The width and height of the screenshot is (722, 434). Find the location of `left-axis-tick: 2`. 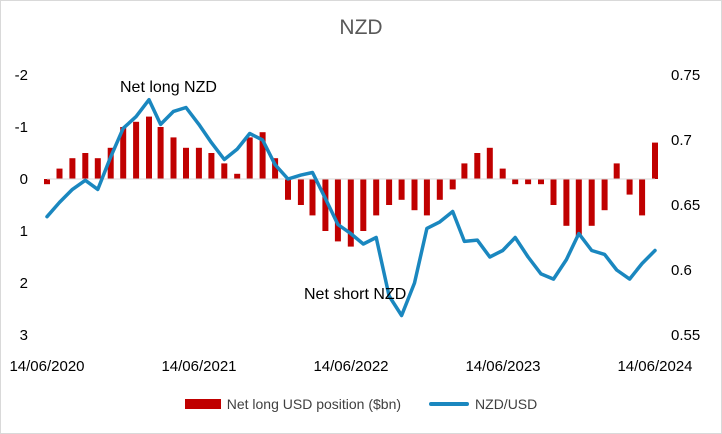

left-axis-tick: 2 is located at coordinates (24, 283).